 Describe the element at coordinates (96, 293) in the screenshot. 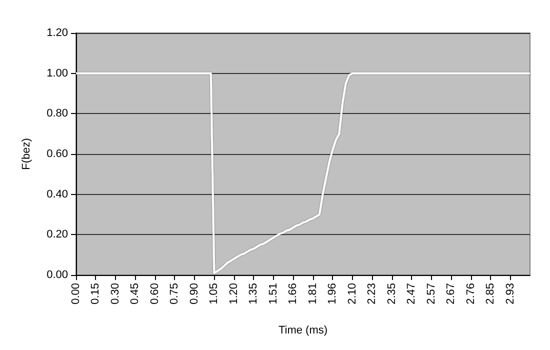

I see `x-tick-label: 0.15` at that location.